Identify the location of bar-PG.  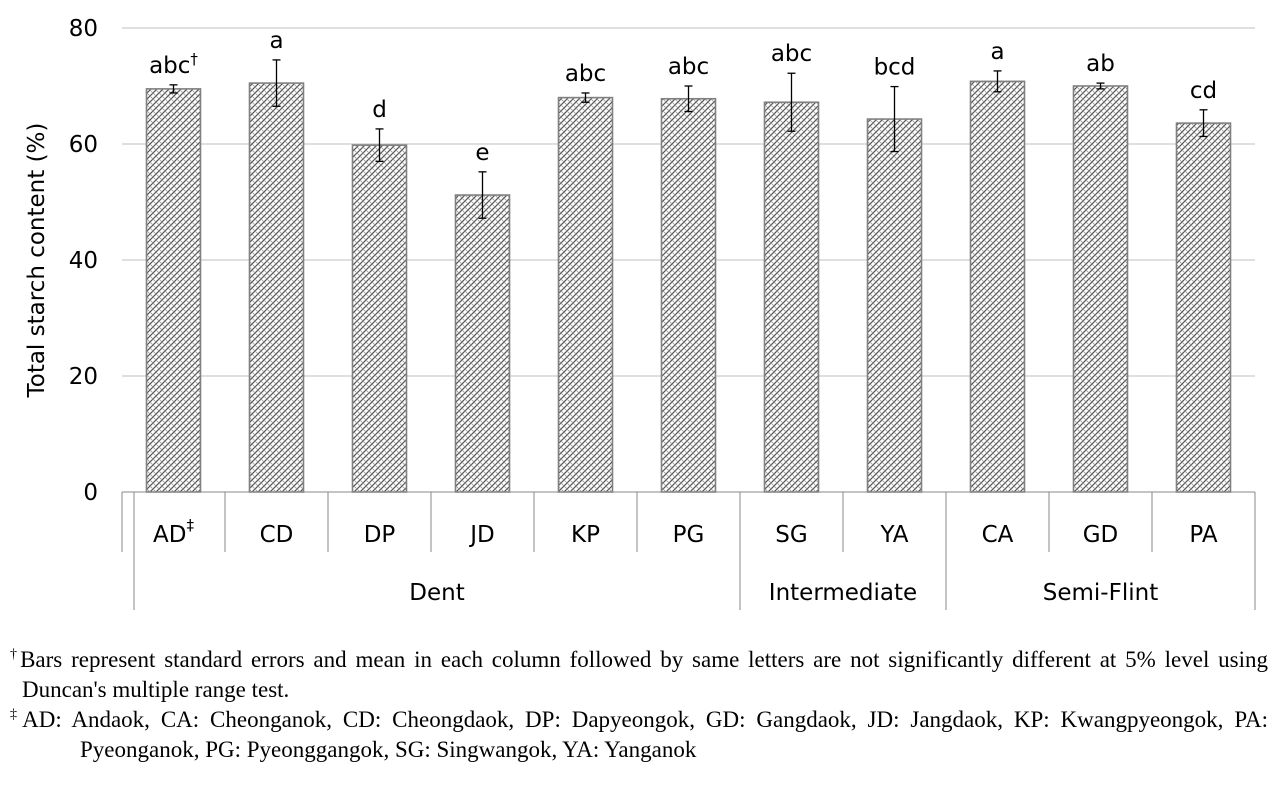
(688, 295).